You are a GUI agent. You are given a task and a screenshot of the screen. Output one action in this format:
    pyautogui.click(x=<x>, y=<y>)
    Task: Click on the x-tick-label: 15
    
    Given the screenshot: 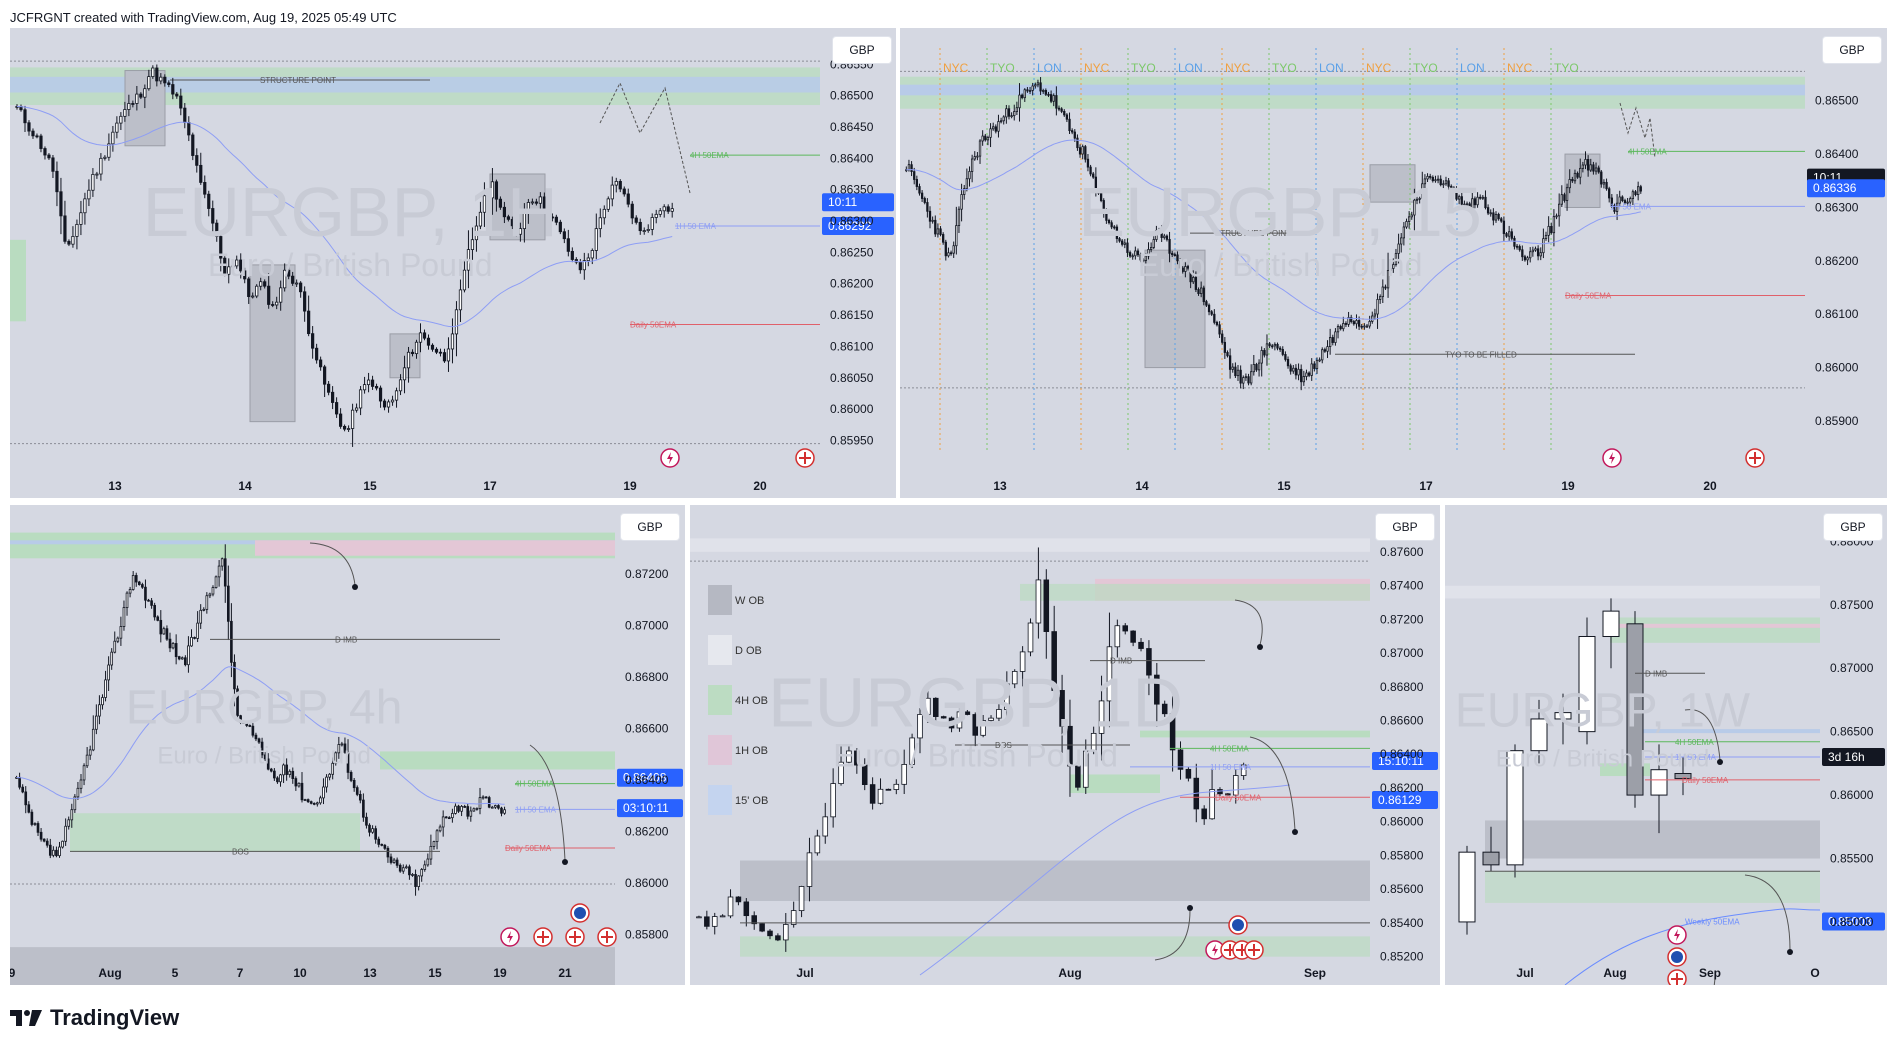 What is the action you would take?
    pyautogui.click(x=435, y=973)
    